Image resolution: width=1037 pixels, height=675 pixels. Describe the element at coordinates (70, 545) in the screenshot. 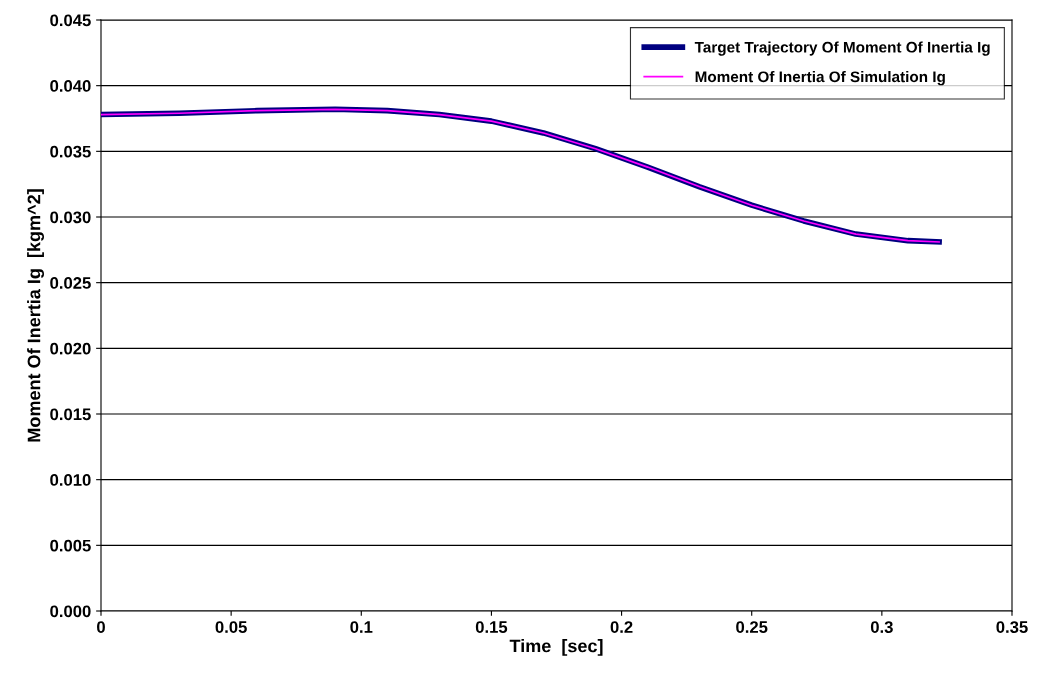

I see `y-tick-label: 0.005` at that location.